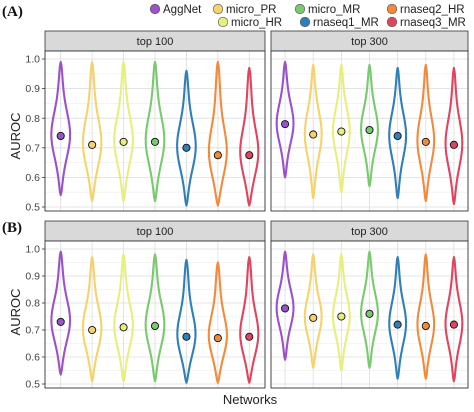 The image size is (474, 412). What do you see at coordinates (32, 119) in the screenshot?
I see `y-tick-label: 0.8` at bounding box center [32, 119].